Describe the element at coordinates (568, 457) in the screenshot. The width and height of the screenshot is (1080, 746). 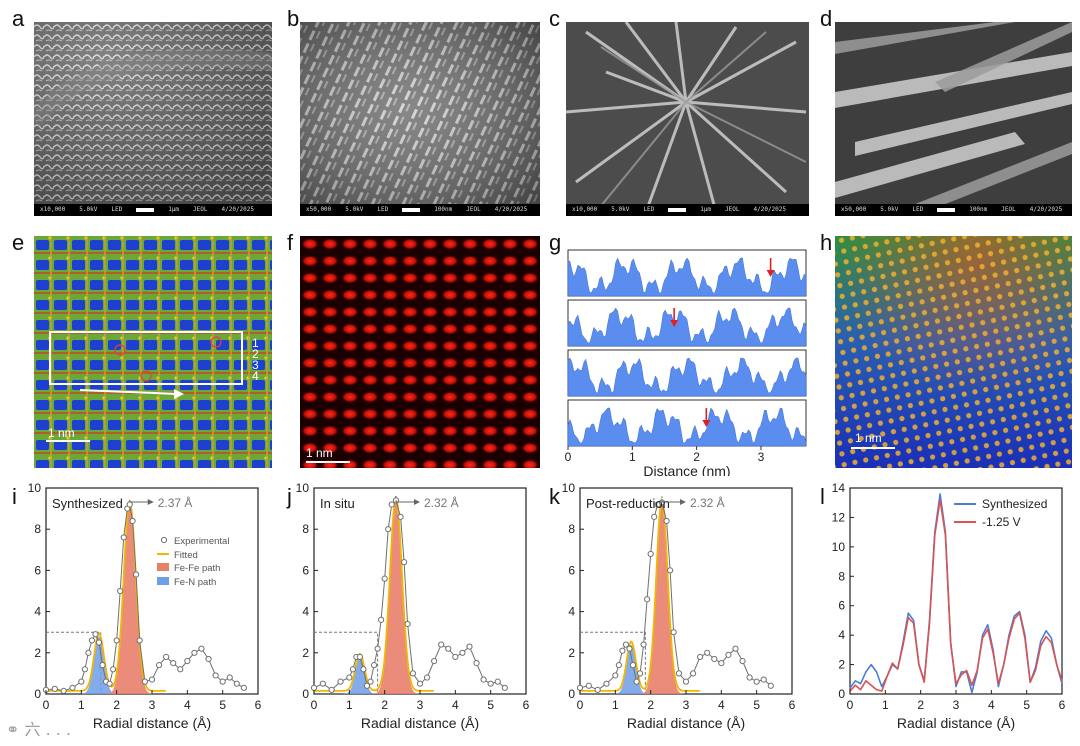
I see `g-xtick-label: 0` at that location.